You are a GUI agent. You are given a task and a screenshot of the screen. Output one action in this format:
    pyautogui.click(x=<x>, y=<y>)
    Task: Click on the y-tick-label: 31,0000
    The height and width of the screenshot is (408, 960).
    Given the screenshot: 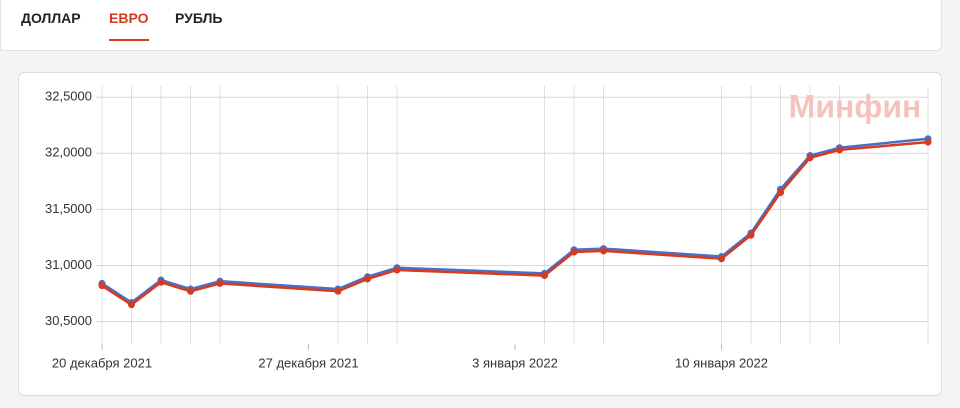 What is the action you would take?
    pyautogui.click(x=68, y=264)
    